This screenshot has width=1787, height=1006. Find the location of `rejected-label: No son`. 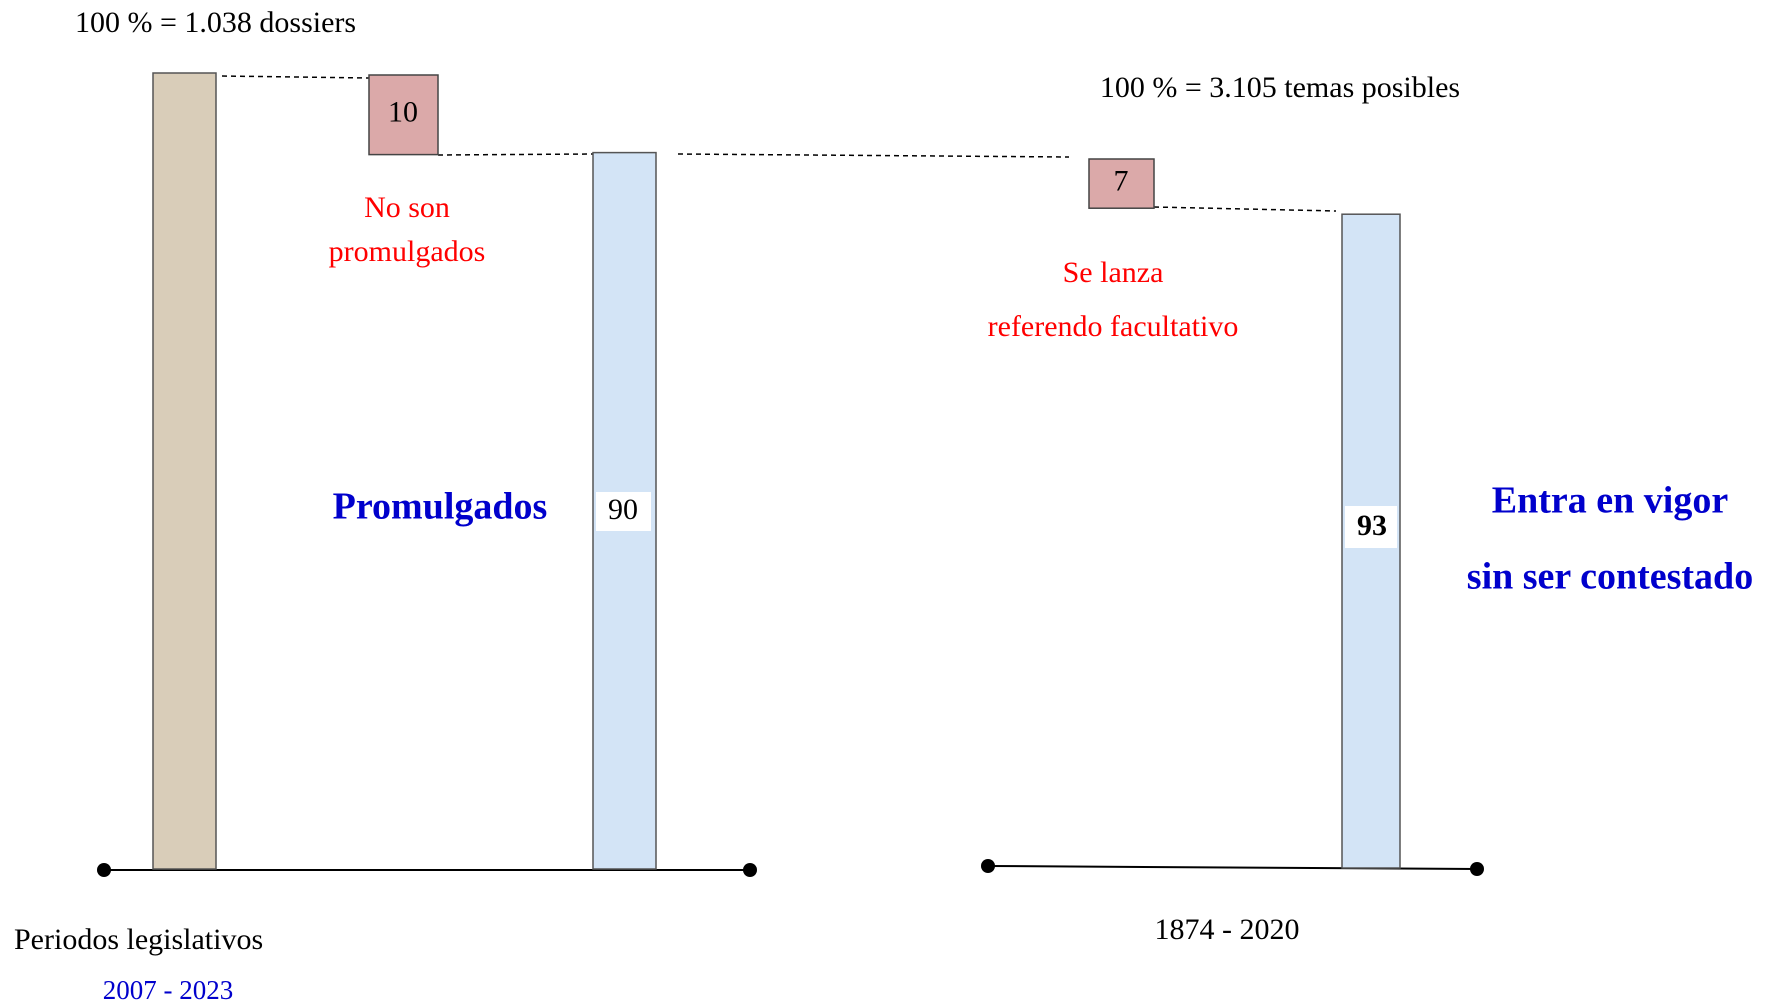

rejected-label: No son is located at coordinates (407, 207).